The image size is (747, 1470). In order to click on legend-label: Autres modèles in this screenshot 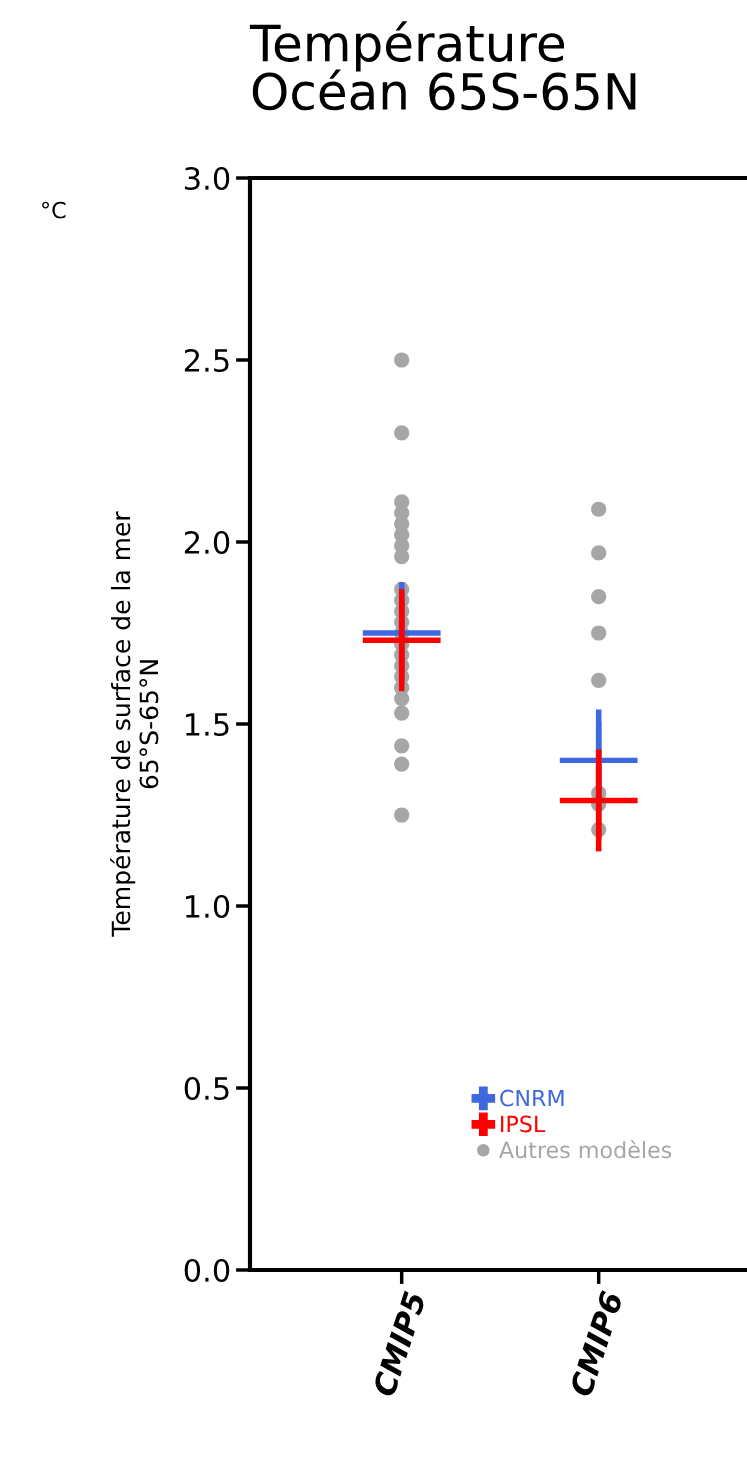, I will do `click(585, 1149)`.